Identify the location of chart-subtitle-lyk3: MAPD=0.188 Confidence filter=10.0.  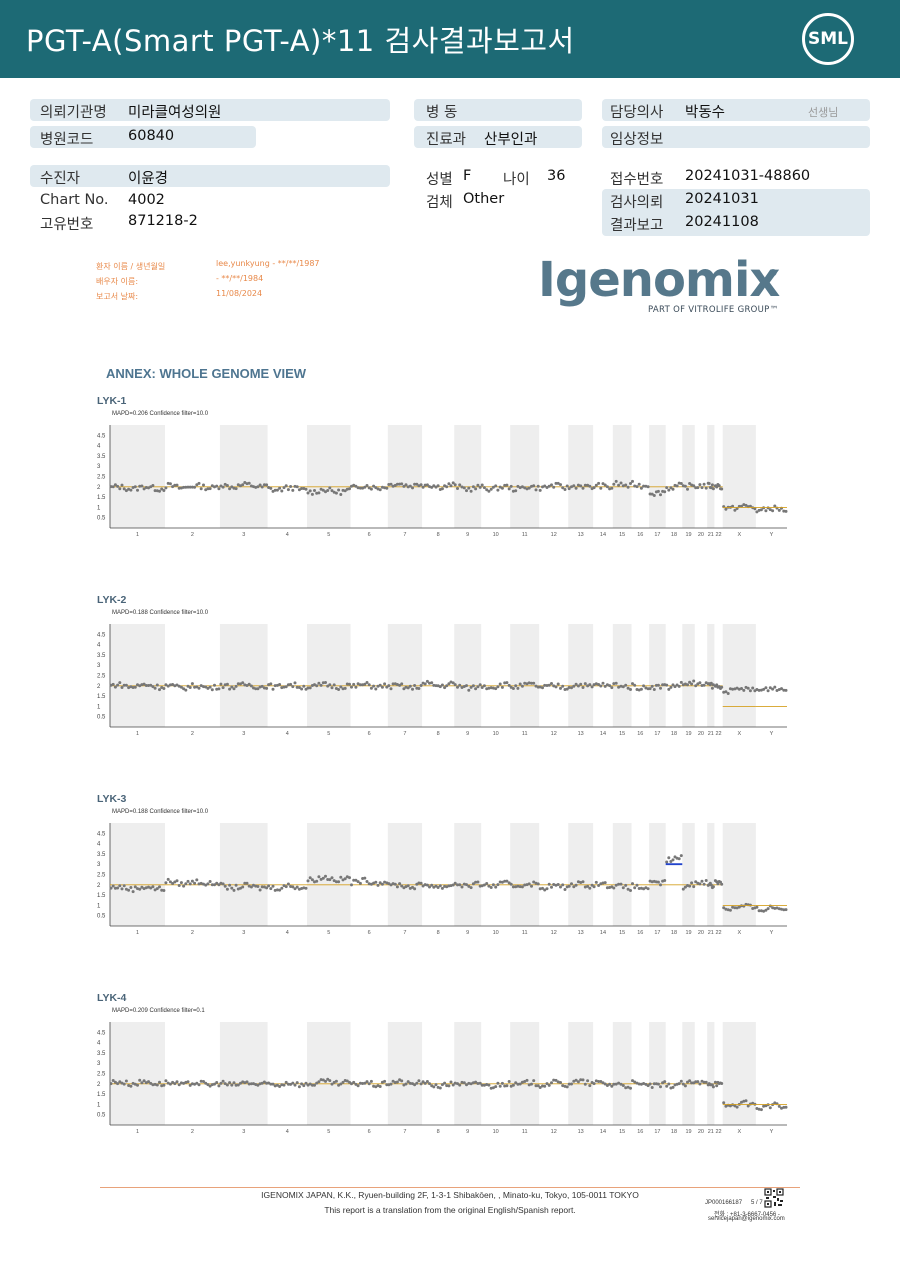
(160, 812).